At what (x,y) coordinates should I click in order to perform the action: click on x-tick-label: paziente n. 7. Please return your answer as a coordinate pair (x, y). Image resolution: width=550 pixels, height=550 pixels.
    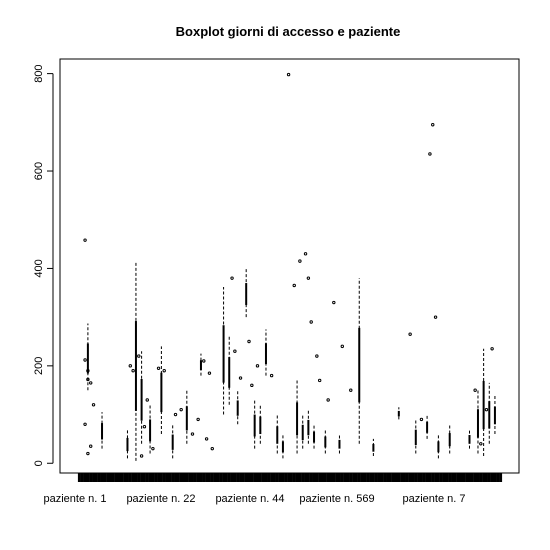
    Looking at the image, I should click on (434, 499).